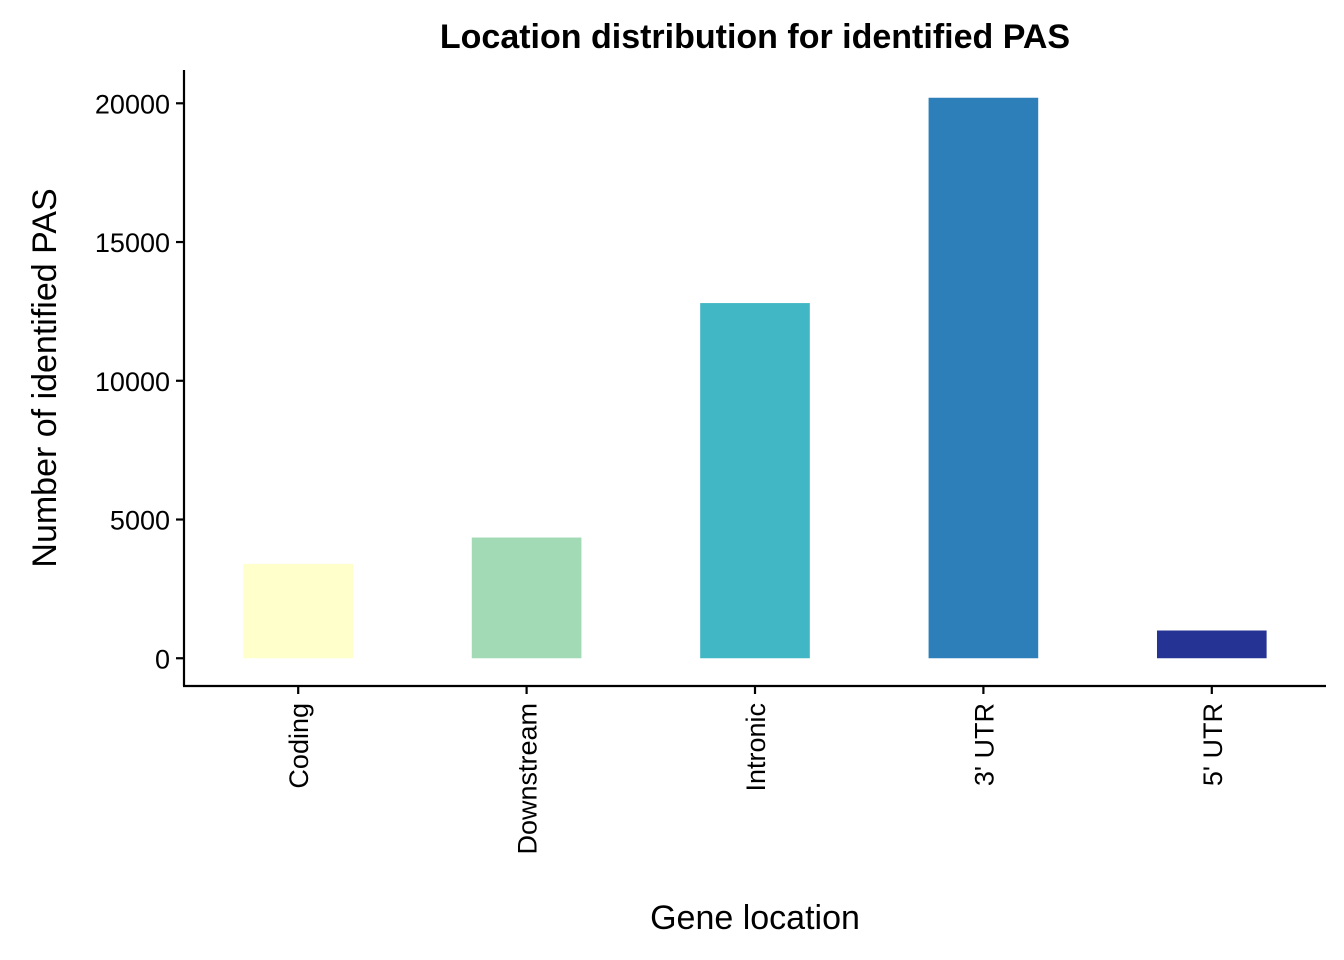 The width and height of the screenshot is (1344, 960). Describe the element at coordinates (983, 378) in the screenshot. I see `bar-3-utr` at that location.